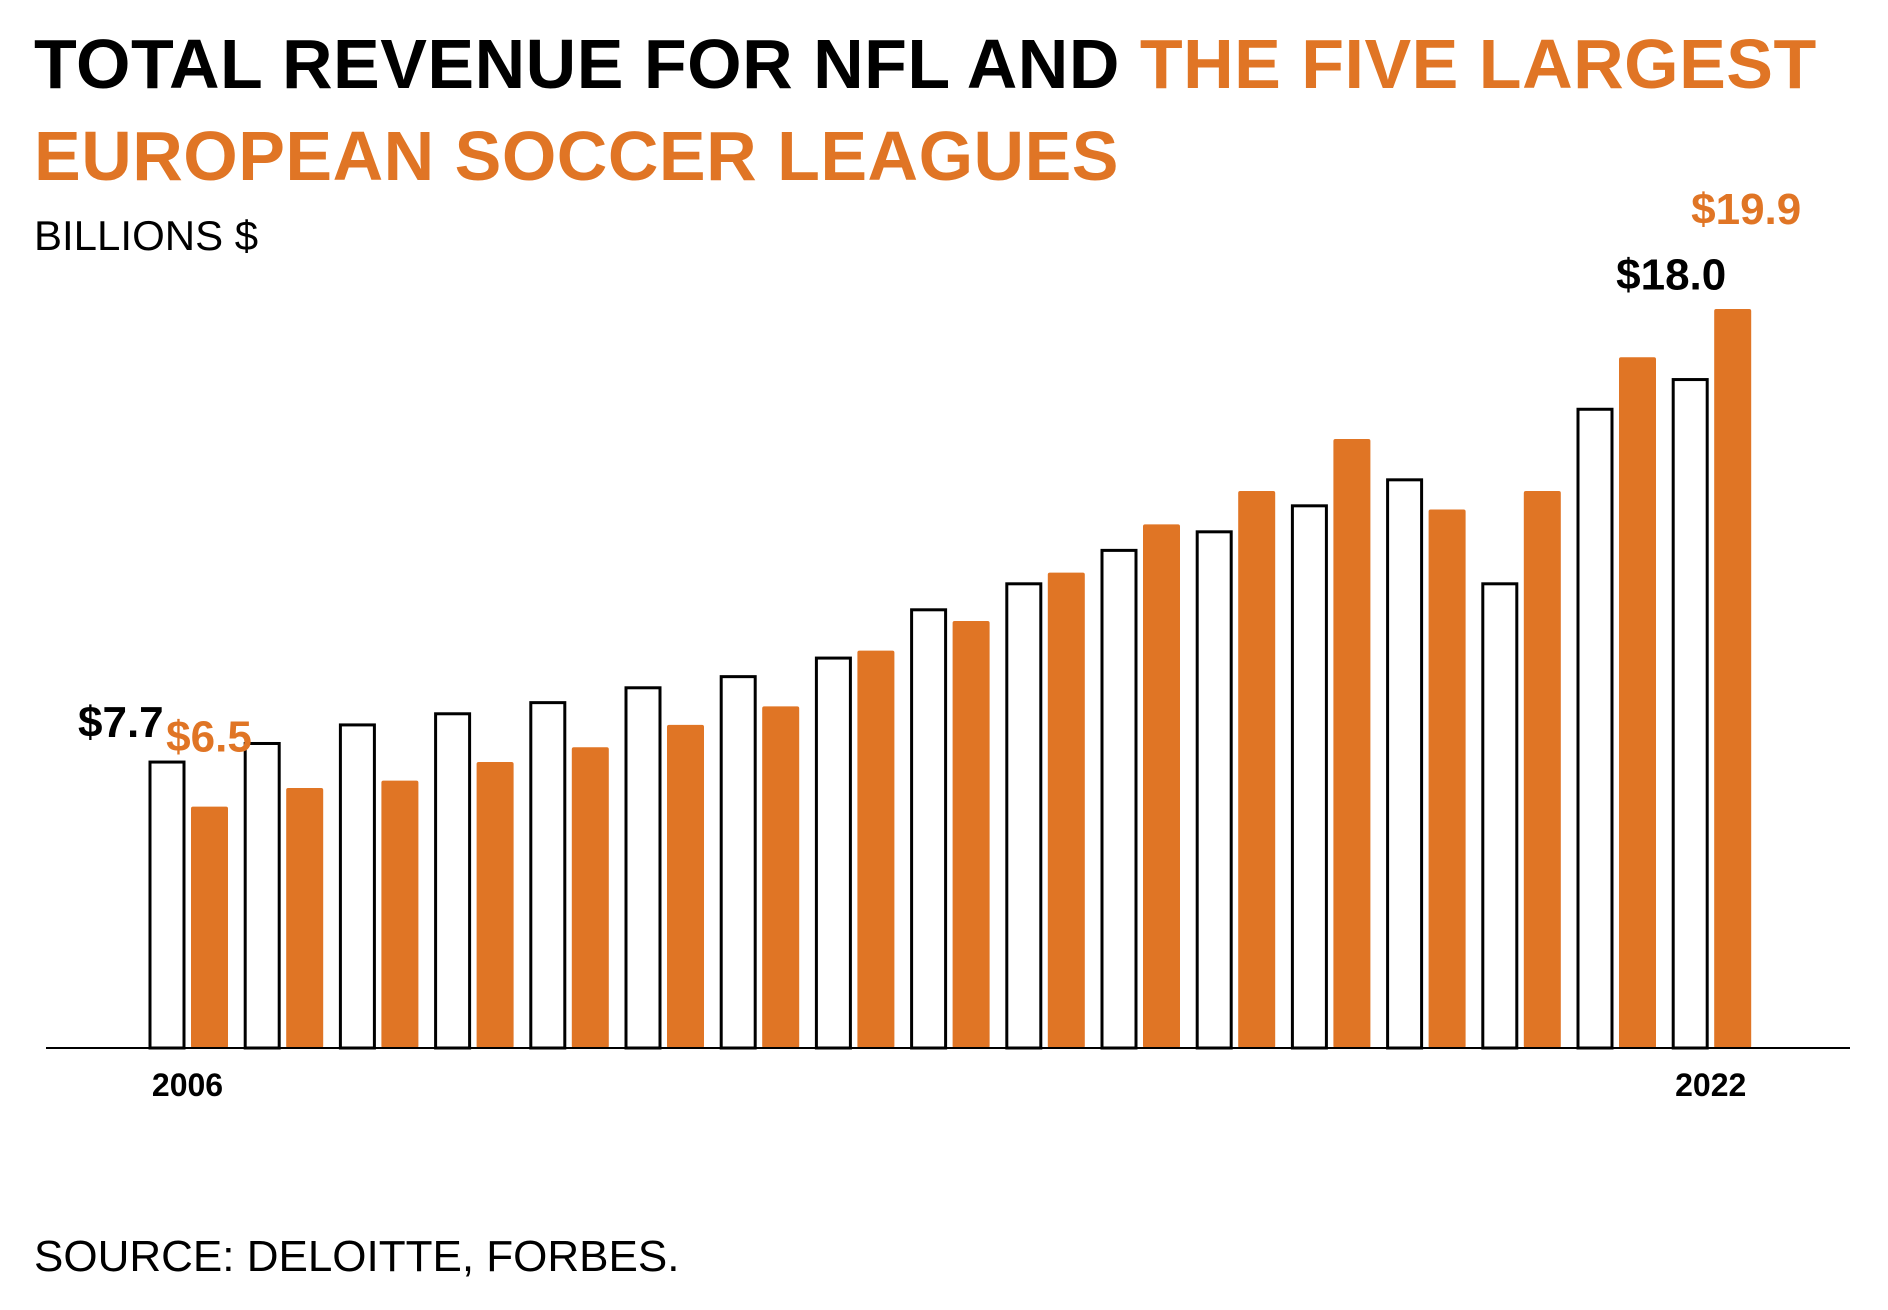 This screenshot has width=1888, height=1310. Describe the element at coordinates (587, 64) in the screenshot. I see `chart-title-part-1: TOTAL REVENUE FOR NFL AND` at that location.